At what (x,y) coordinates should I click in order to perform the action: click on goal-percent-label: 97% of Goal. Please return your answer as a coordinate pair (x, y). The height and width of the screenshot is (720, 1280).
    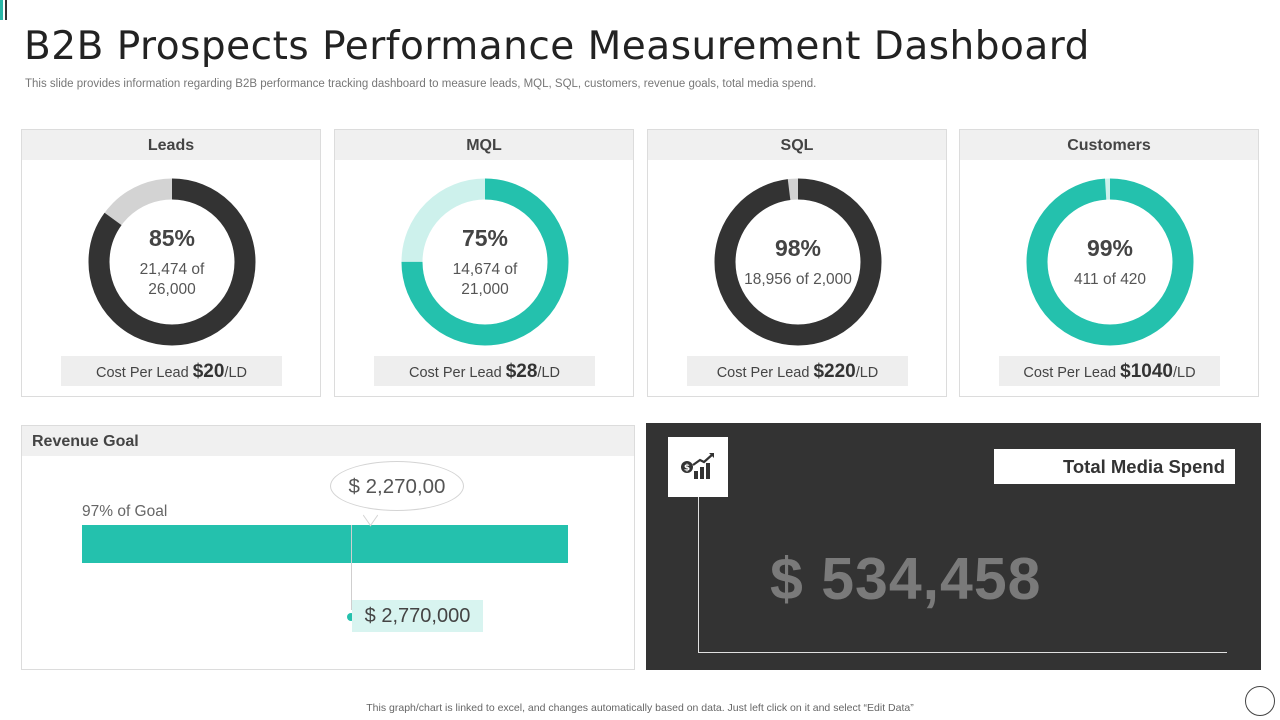
    Looking at the image, I should click on (125, 511).